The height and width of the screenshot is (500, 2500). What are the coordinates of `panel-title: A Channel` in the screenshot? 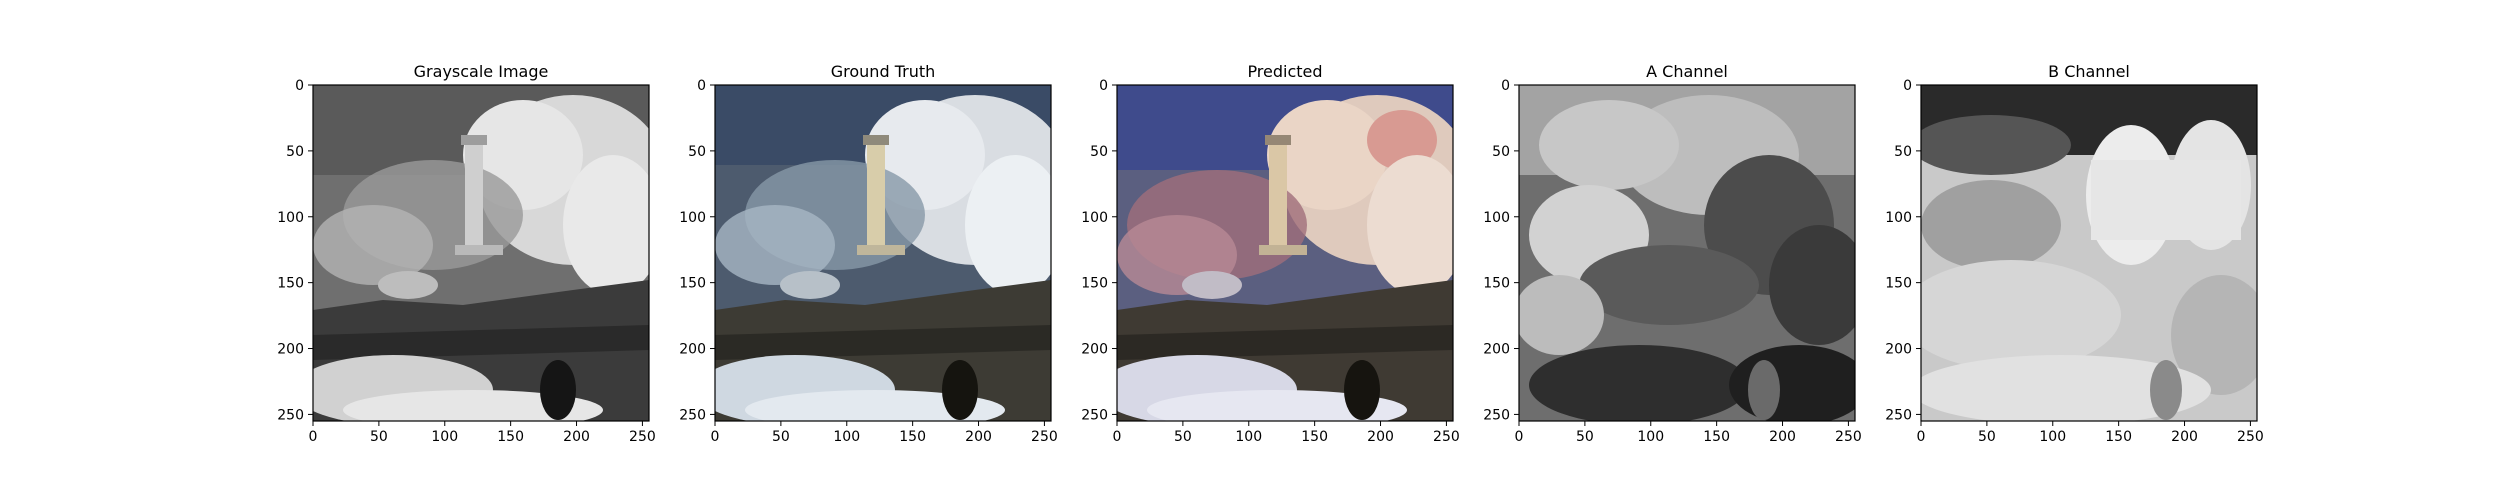 It's located at (1687, 71).